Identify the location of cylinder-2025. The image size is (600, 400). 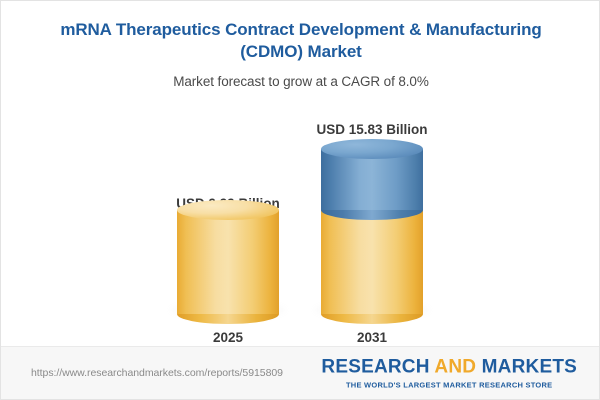
(228, 262).